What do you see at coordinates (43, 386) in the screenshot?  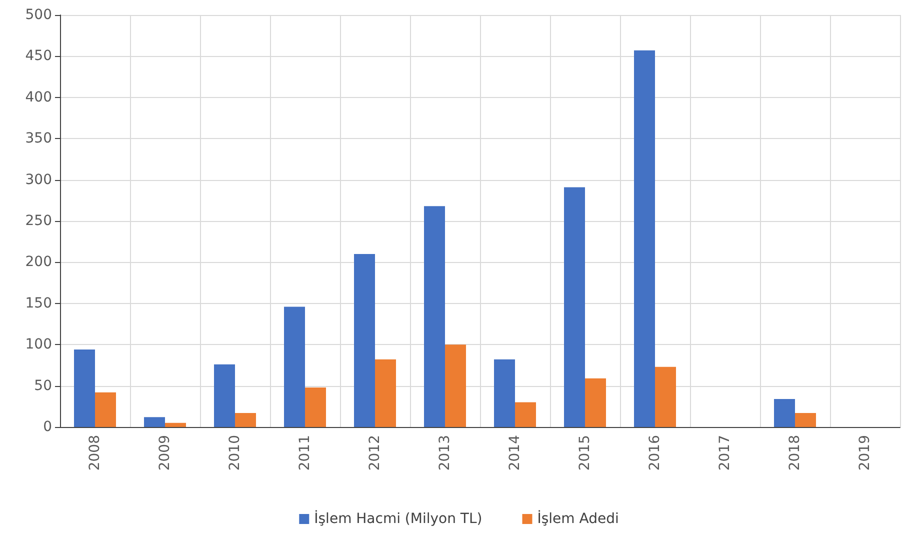 I see `y-tick-label: 50` at bounding box center [43, 386].